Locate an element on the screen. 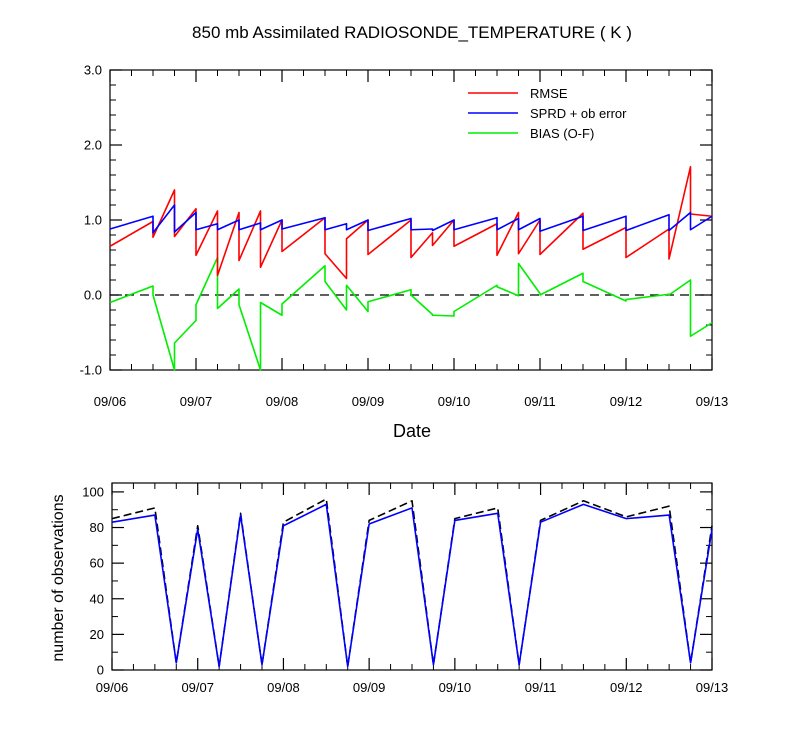  legend-item-sprd: SPRD + ob error is located at coordinates (547, 113).